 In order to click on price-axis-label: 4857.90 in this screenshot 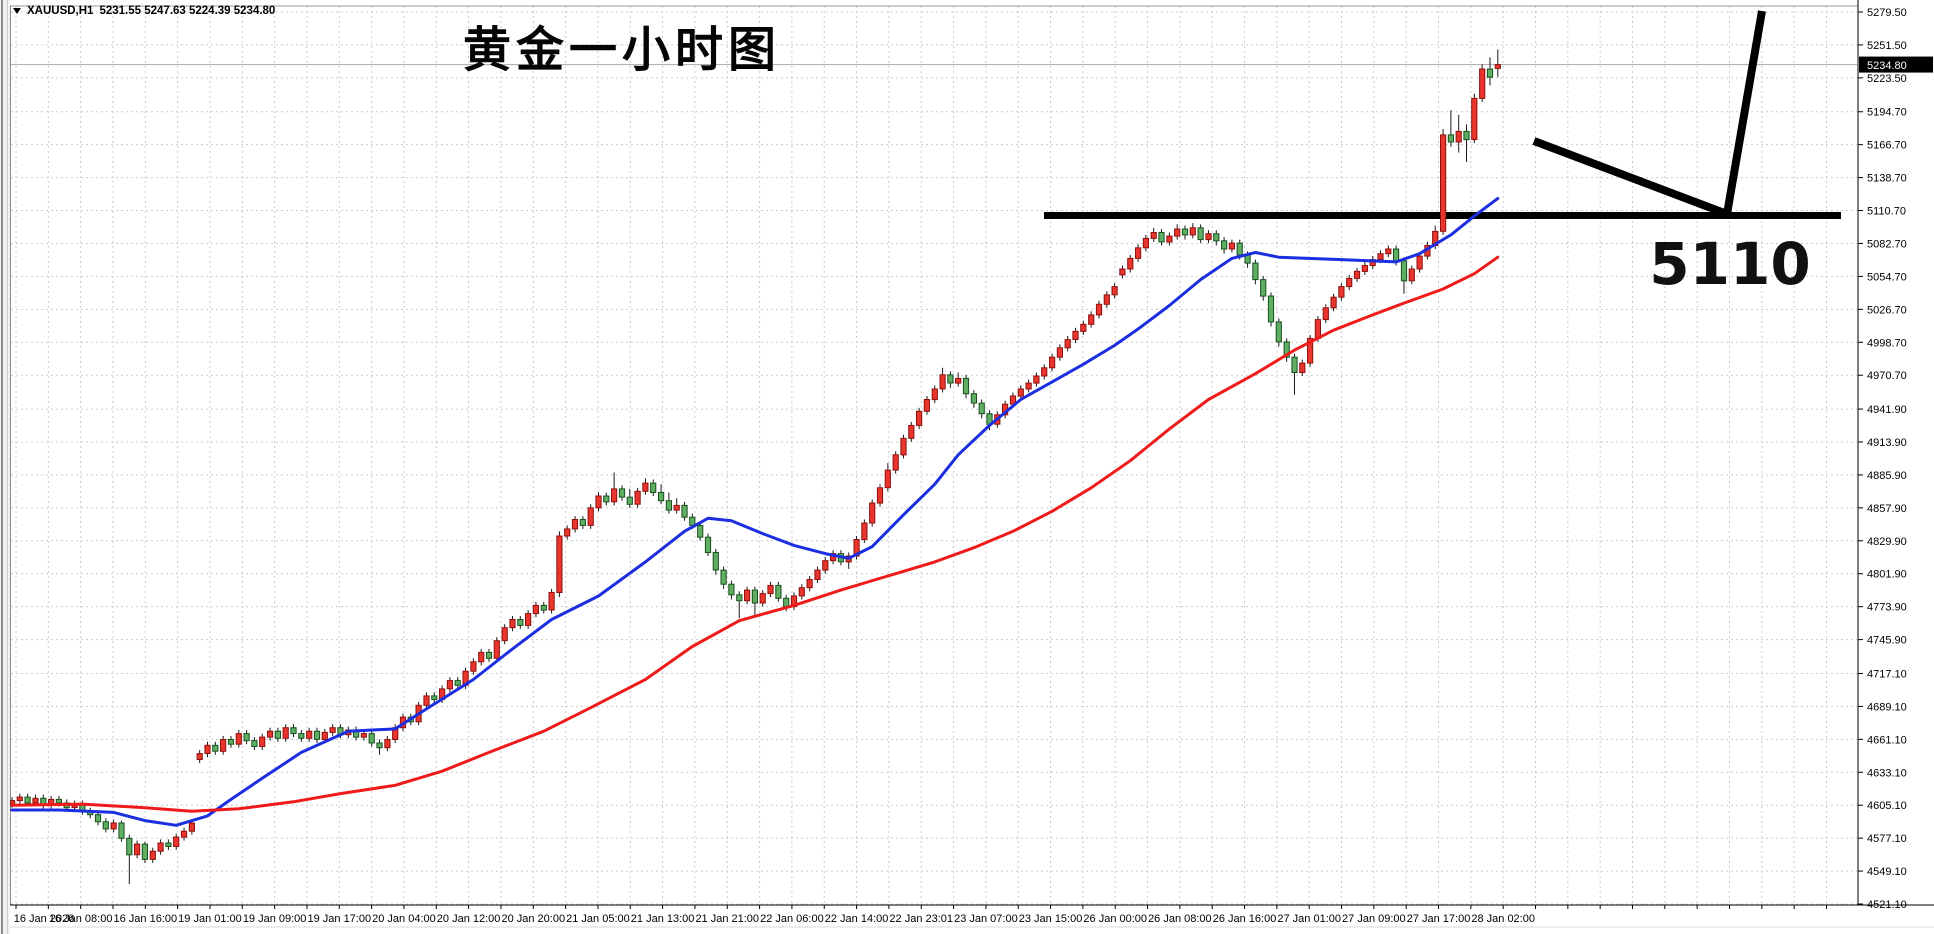, I will do `click(1887, 509)`.